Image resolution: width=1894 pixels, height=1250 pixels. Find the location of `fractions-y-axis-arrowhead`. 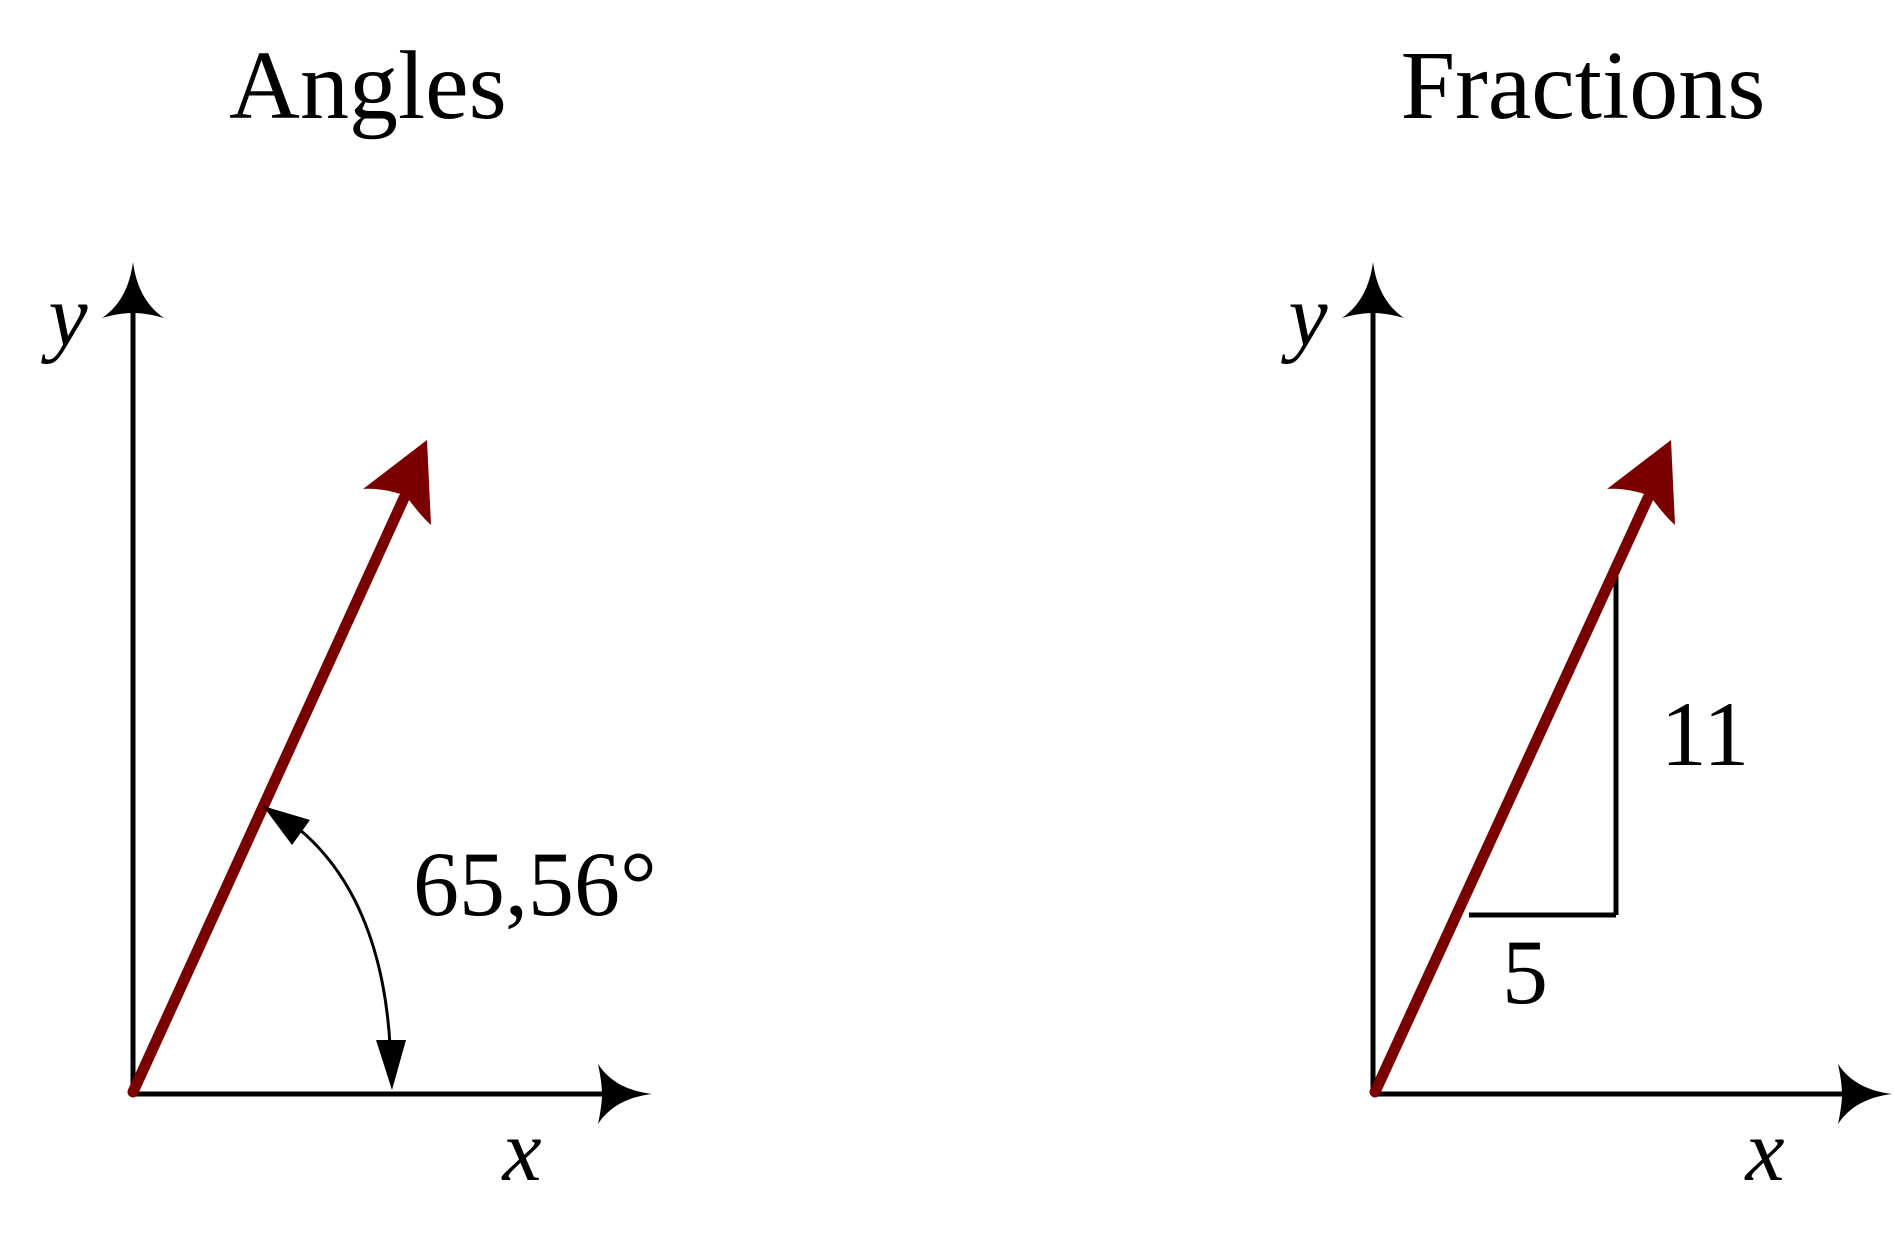

fractions-y-axis-arrowhead is located at coordinates (1373, 290).